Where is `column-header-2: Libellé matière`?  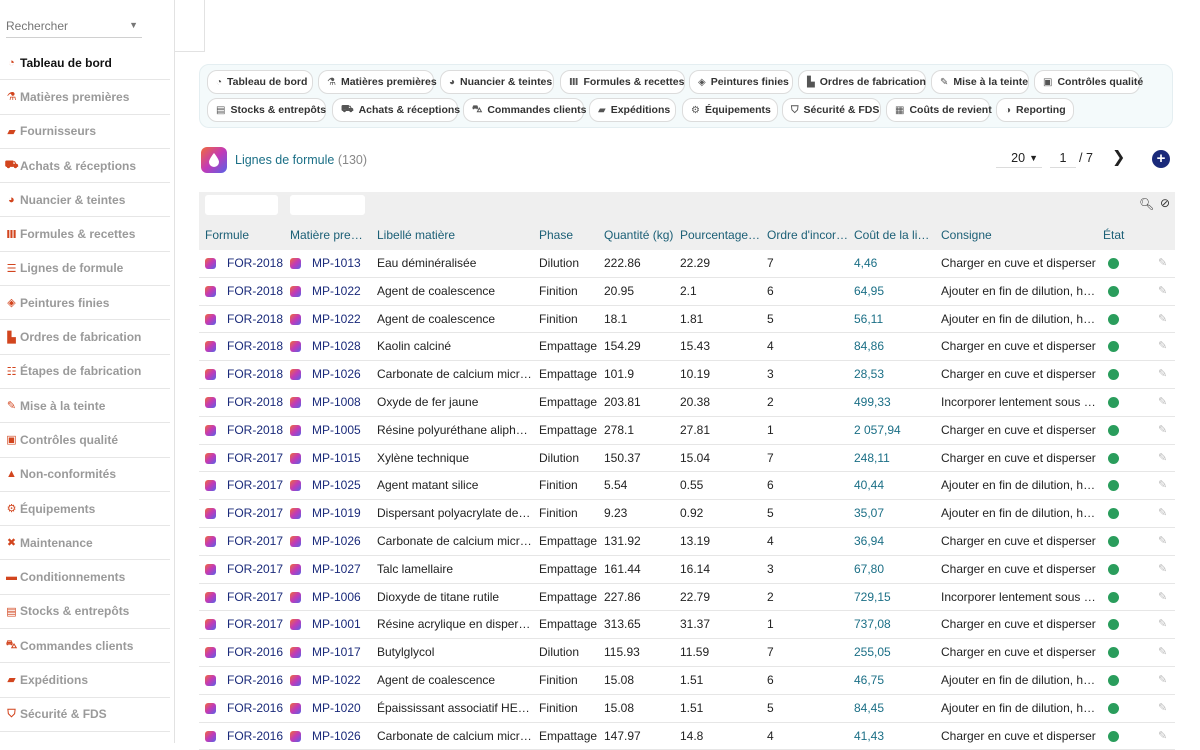 column-header-2: Libellé matière is located at coordinates (416, 235).